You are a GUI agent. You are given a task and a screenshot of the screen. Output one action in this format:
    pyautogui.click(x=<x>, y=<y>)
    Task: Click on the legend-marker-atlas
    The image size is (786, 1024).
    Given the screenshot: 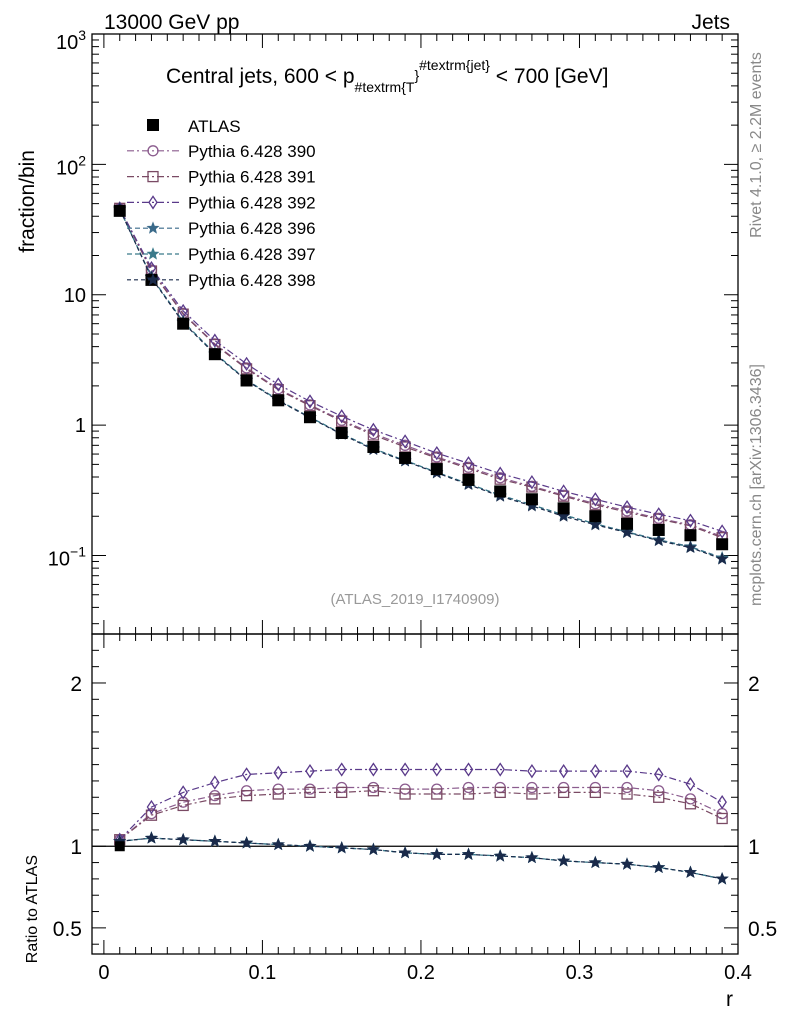 What is the action you would take?
    pyautogui.click(x=153, y=125)
    